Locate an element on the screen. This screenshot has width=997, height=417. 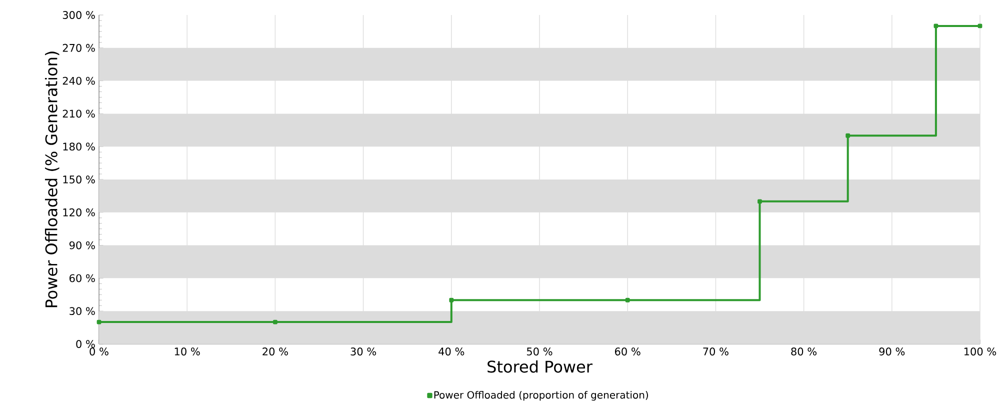
y-tick-label: 60 % is located at coordinates (82, 278).